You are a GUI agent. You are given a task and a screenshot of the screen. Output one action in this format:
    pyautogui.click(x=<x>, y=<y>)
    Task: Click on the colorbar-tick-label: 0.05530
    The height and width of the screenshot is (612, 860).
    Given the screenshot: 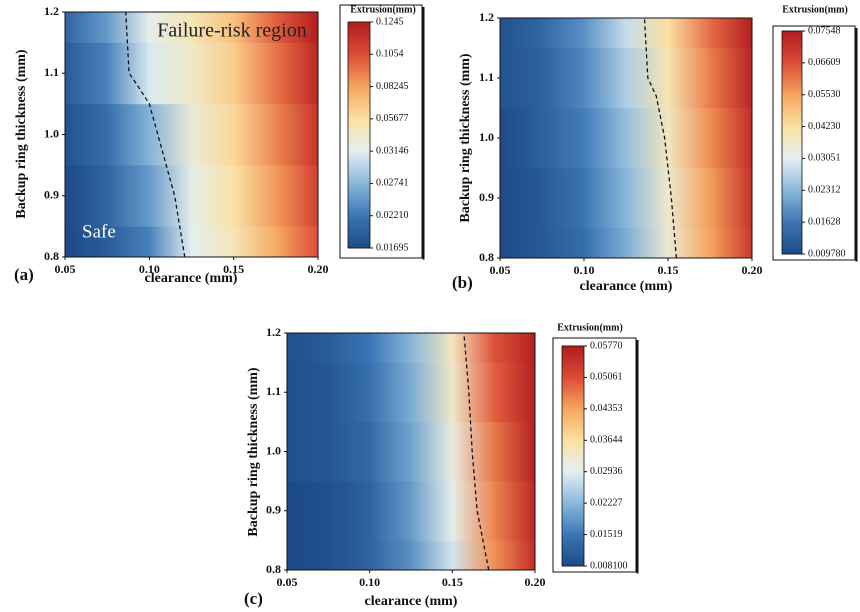 What is the action you would take?
    pyautogui.click(x=824, y=94)
    